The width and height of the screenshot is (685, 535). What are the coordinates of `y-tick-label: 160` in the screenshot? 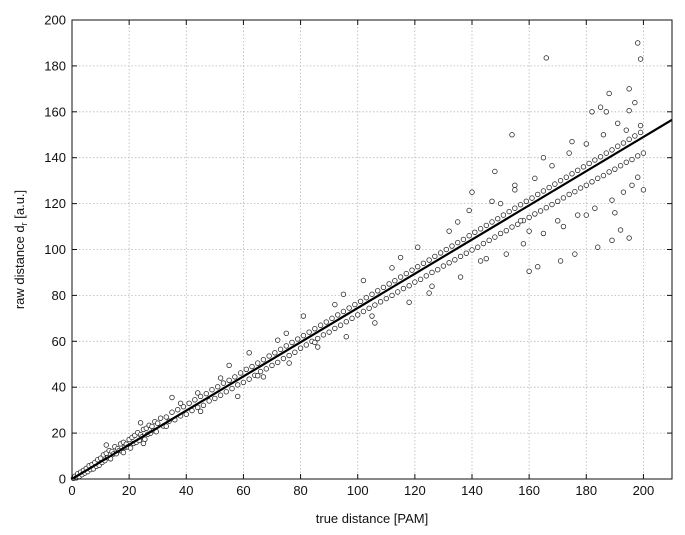 It's located at (55, 111).